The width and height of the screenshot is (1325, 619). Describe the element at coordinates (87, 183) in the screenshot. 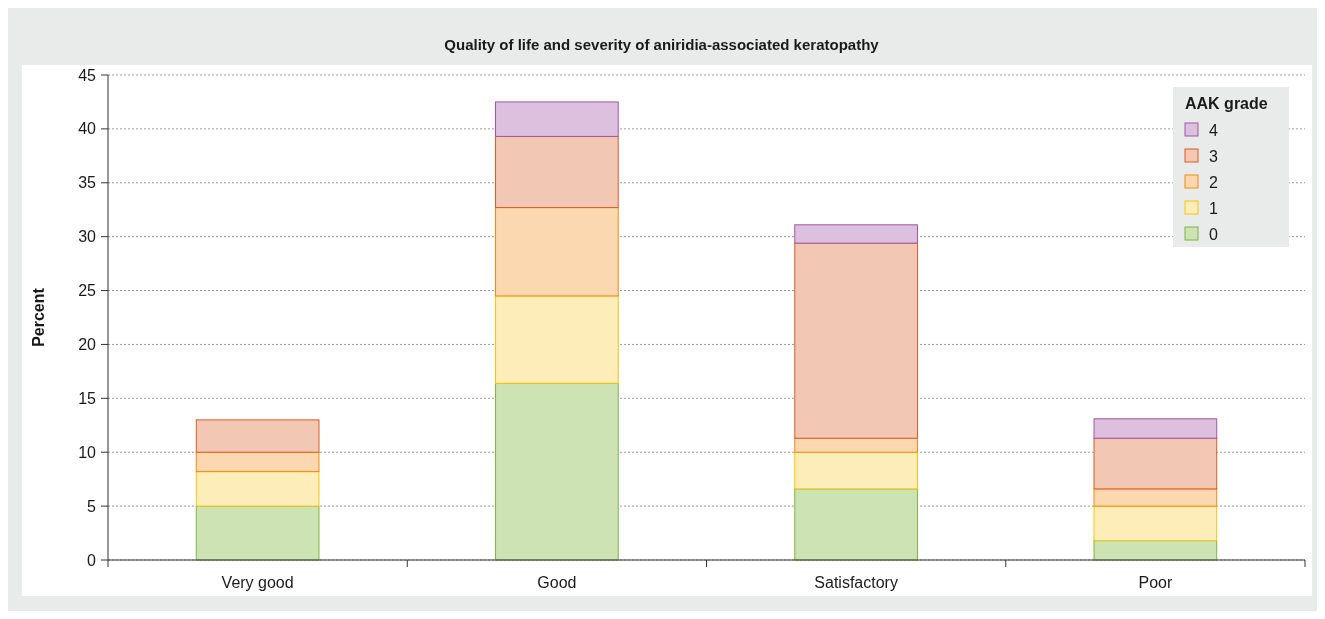

I see `y-tick-label: 35` at that location.